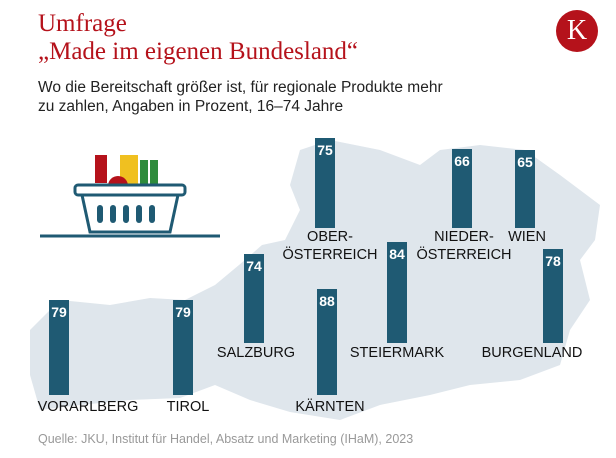 This screenshot has width=616, height=458. I want to click on category-label: STEIERMARK, so click(397, 353).